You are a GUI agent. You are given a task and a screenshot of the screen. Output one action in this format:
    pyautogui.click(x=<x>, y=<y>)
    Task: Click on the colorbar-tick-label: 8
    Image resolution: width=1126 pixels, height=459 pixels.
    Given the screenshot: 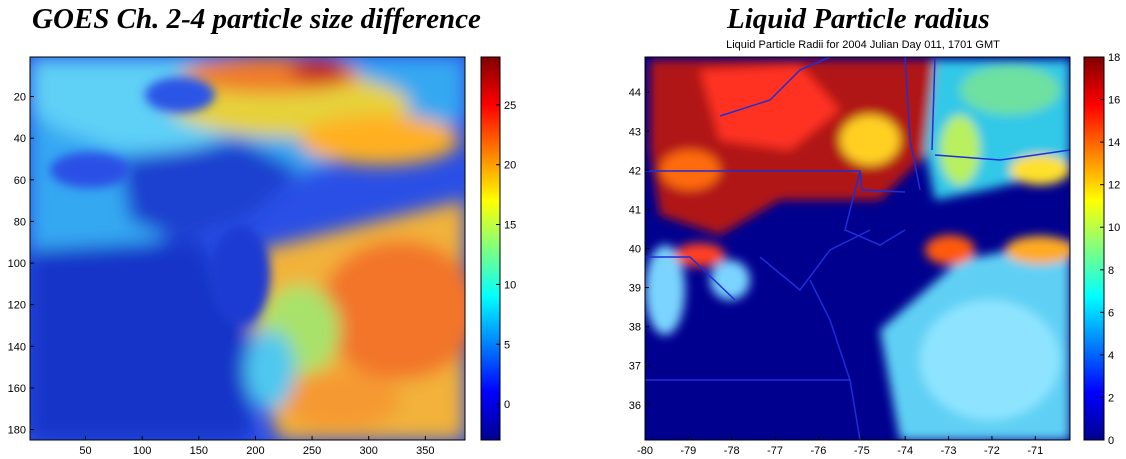 What is the action you would take?
    pyautogui.click(x=1111, y=271)
    